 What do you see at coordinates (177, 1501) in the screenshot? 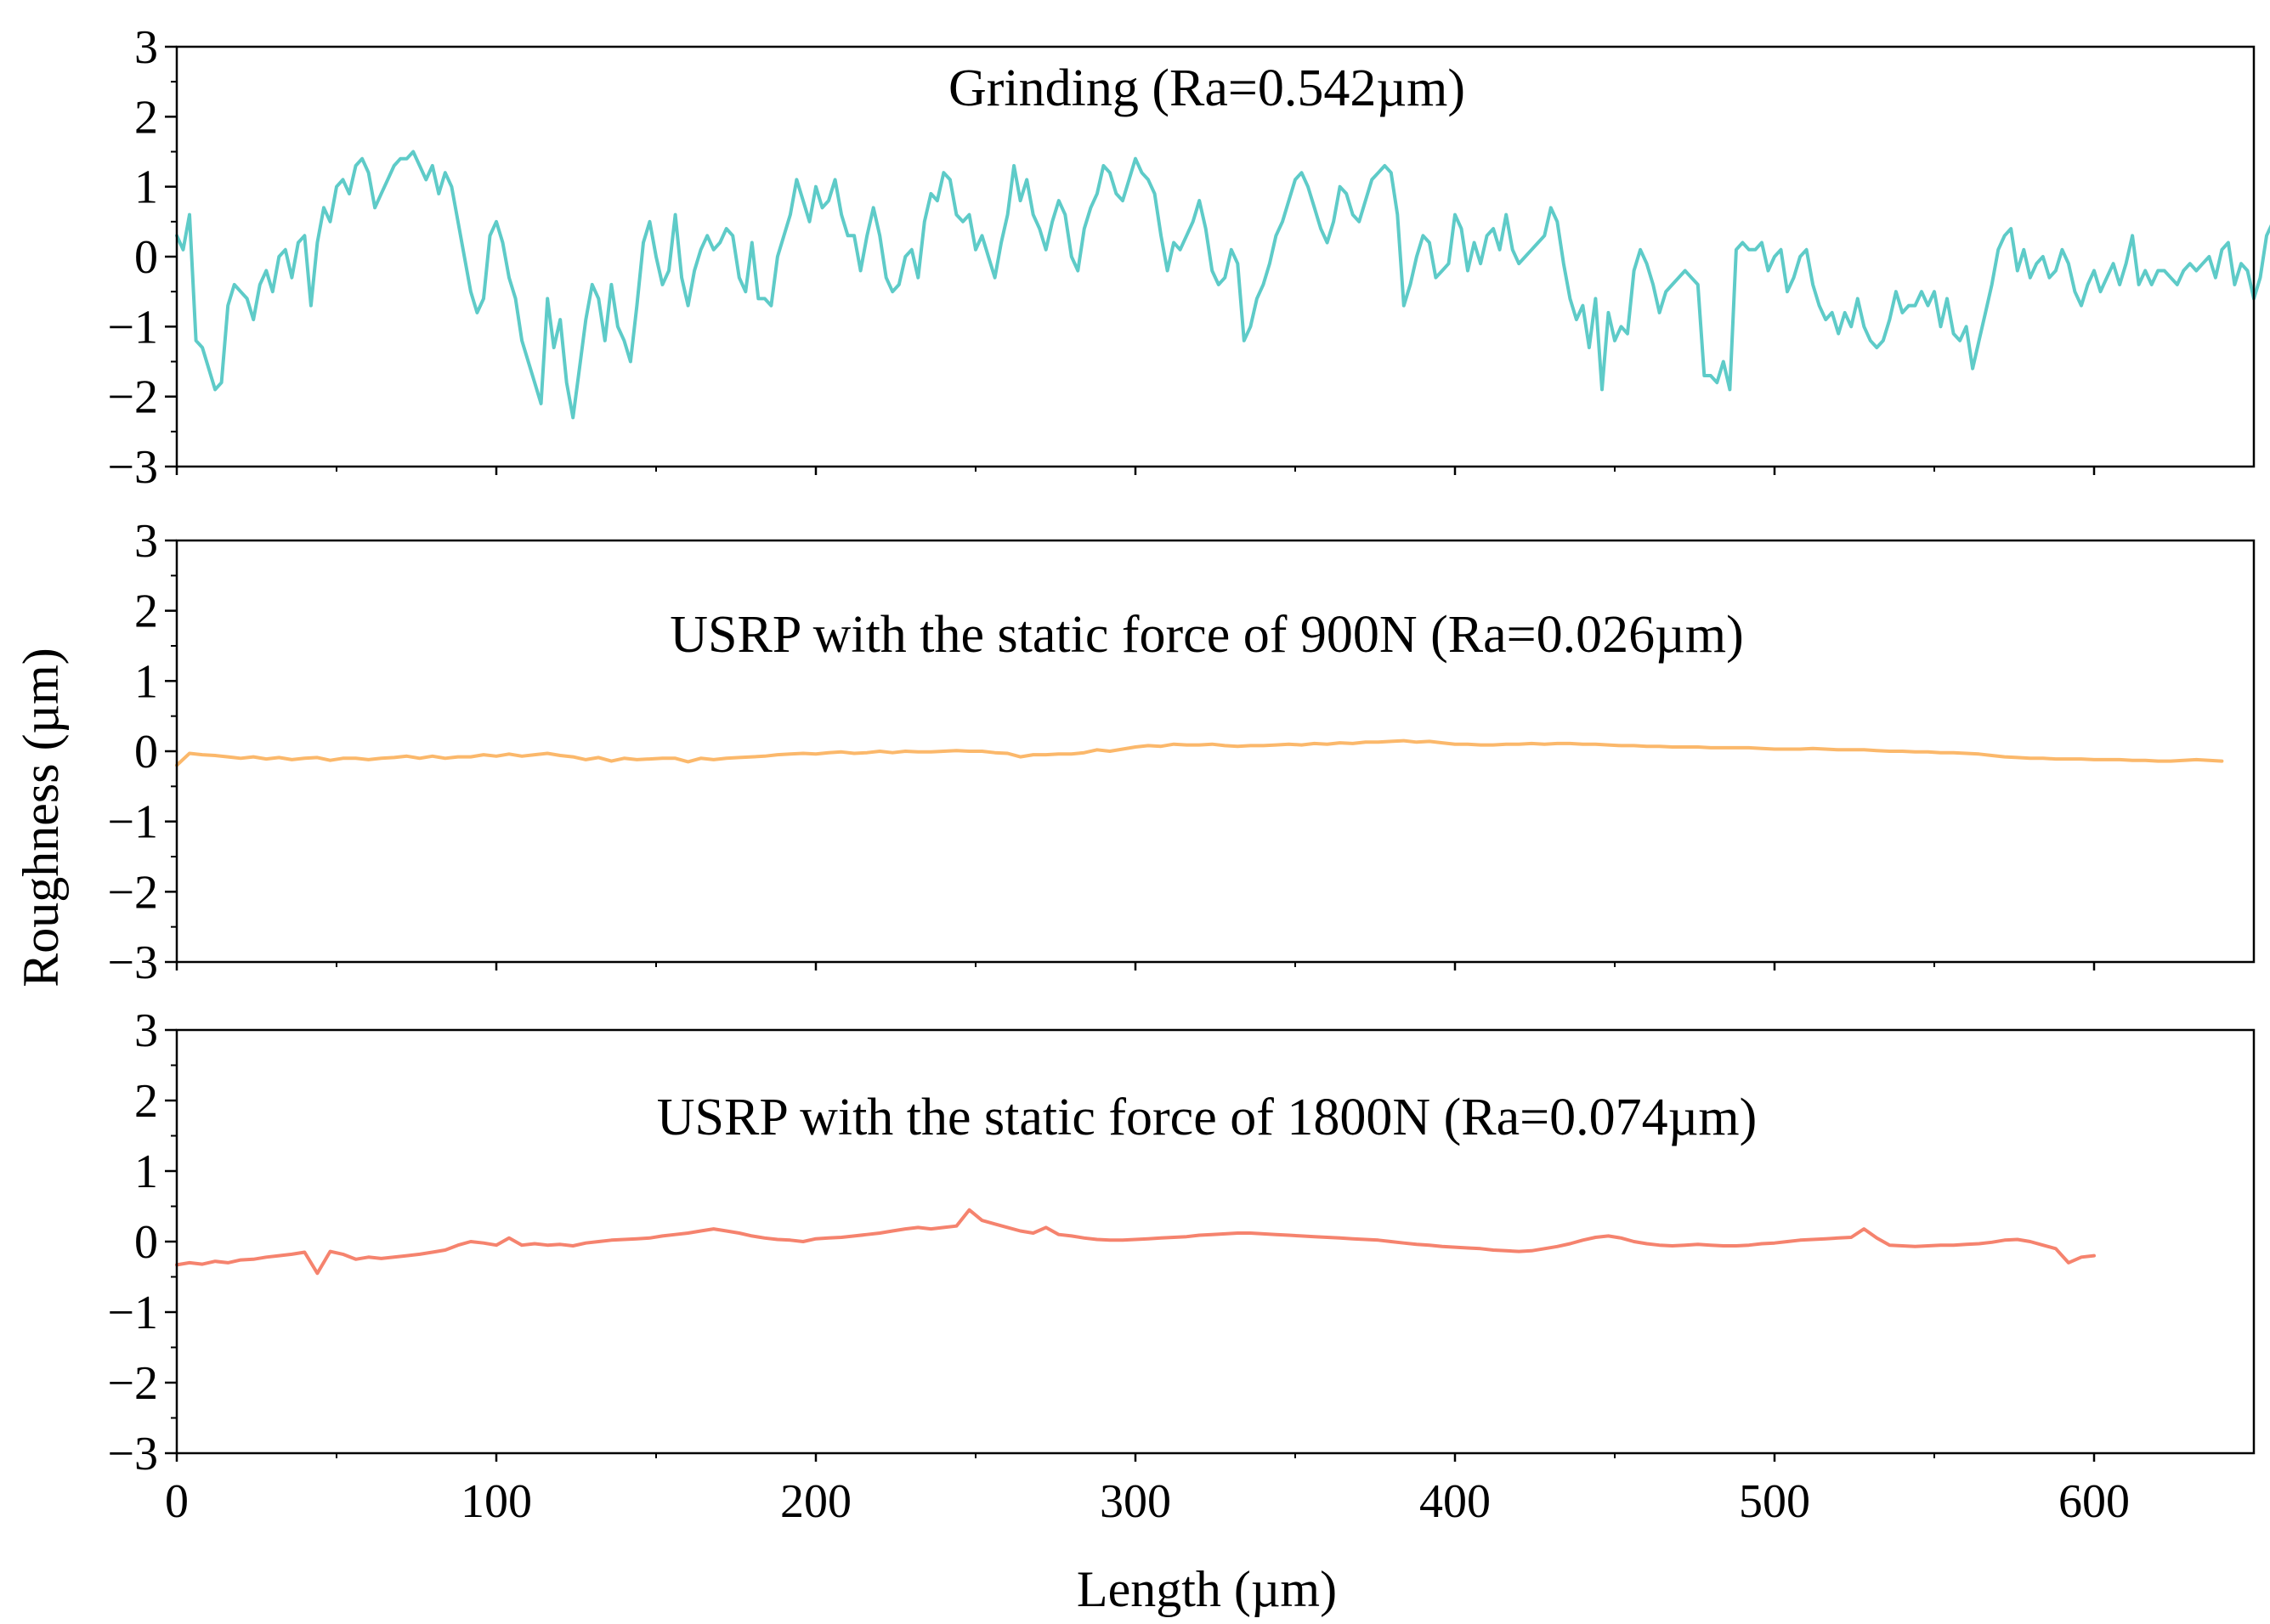
I see `x-tick-label: 0` at bounding box center [177, 1501].